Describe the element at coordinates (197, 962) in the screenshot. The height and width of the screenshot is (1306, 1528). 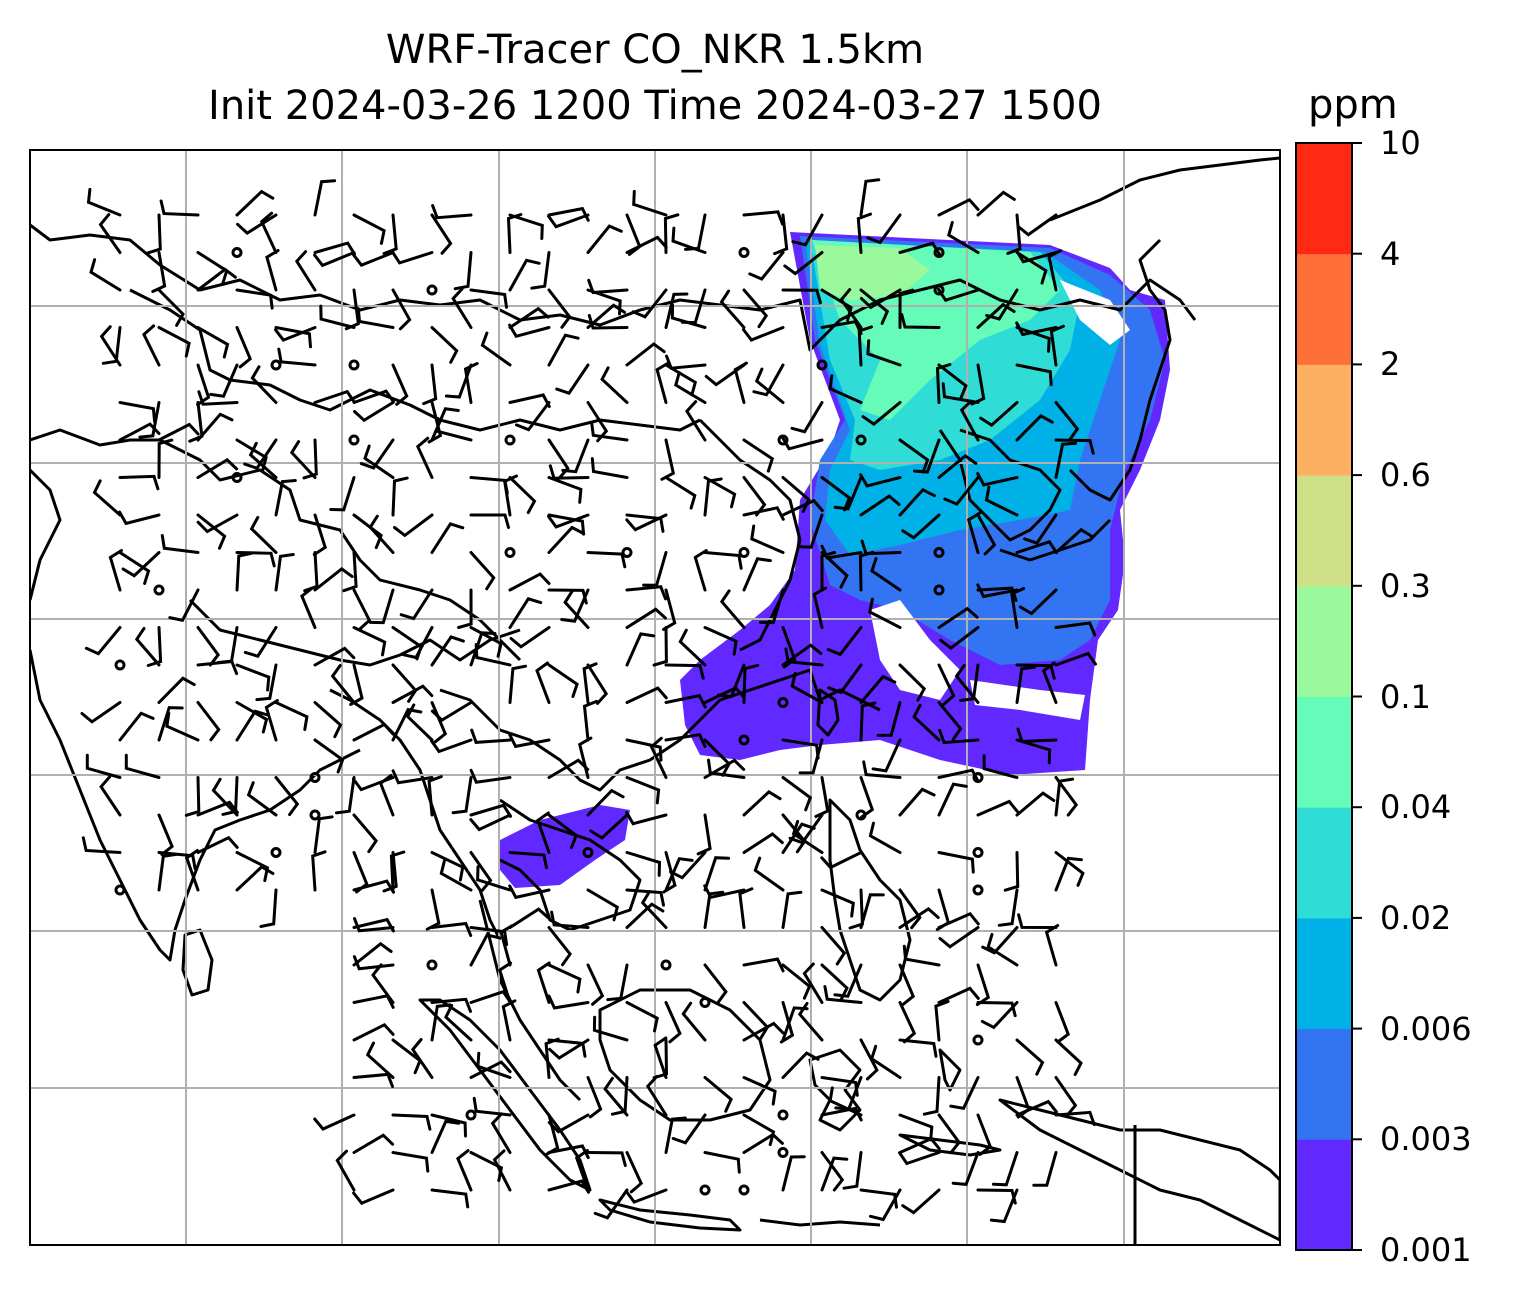
I see `coast-sri-lanka` at that location.